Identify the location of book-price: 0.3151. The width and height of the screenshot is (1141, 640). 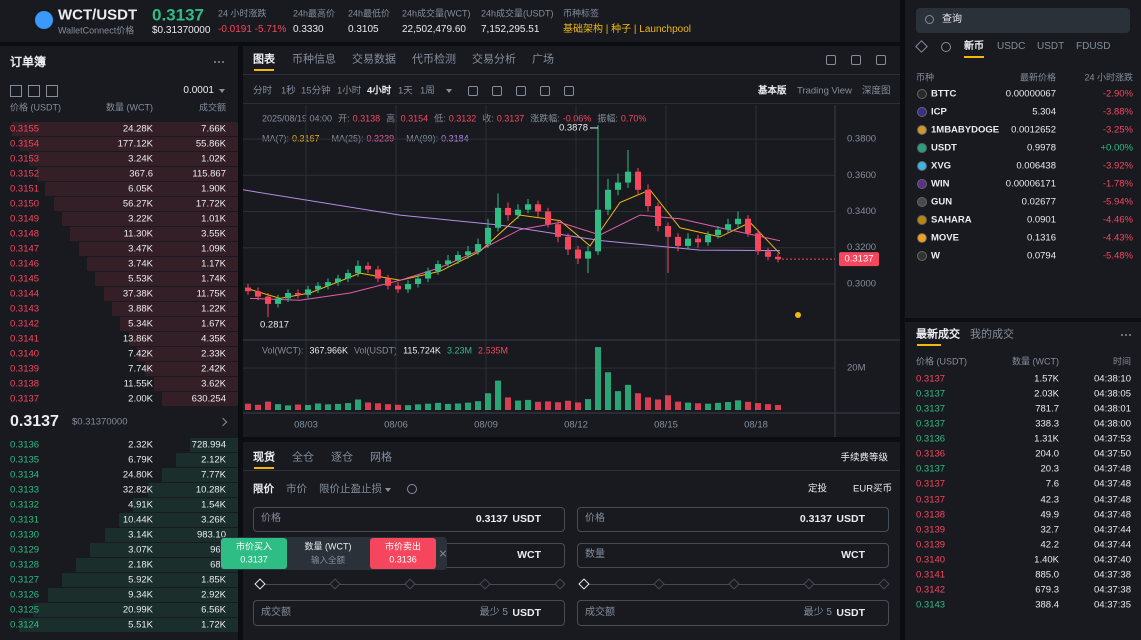
(25, 189).